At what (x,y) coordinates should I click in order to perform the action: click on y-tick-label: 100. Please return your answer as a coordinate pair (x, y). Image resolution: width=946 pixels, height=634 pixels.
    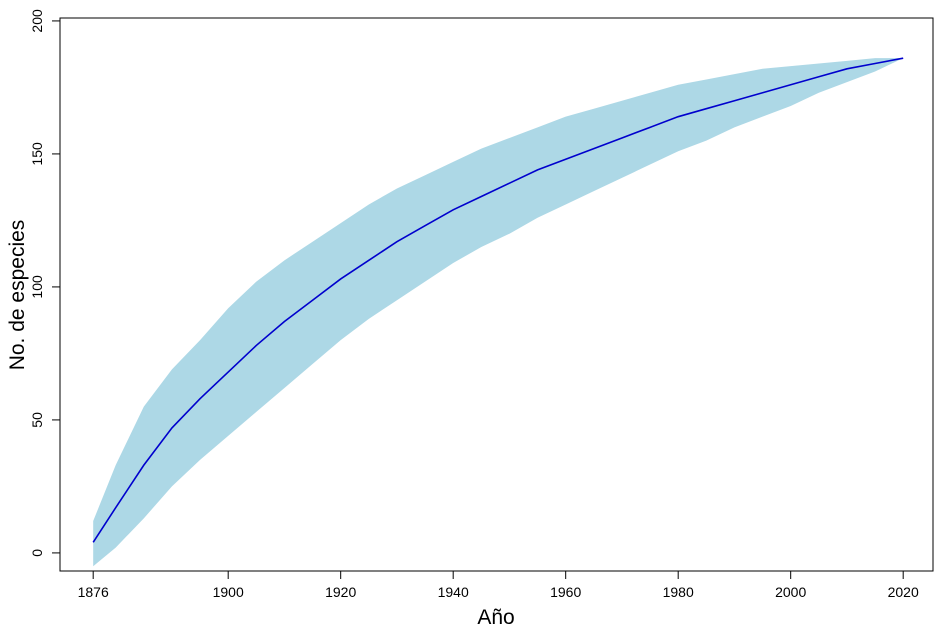
    Looking at the image, I should click on (37, 287).